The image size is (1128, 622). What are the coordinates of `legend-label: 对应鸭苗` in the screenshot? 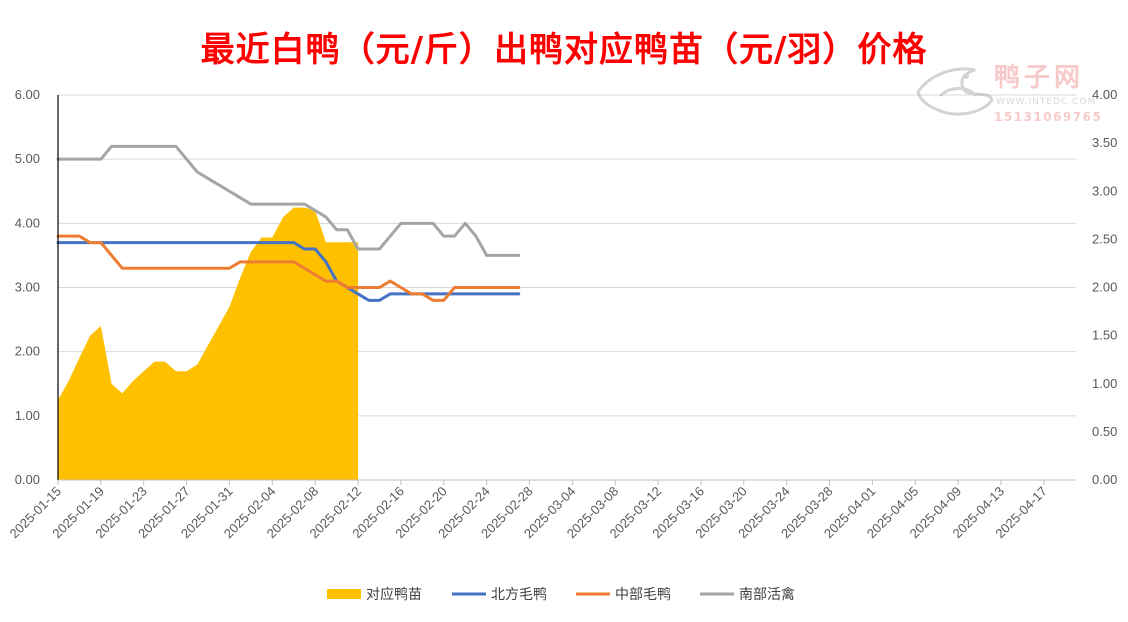 It's located at (394, 594).